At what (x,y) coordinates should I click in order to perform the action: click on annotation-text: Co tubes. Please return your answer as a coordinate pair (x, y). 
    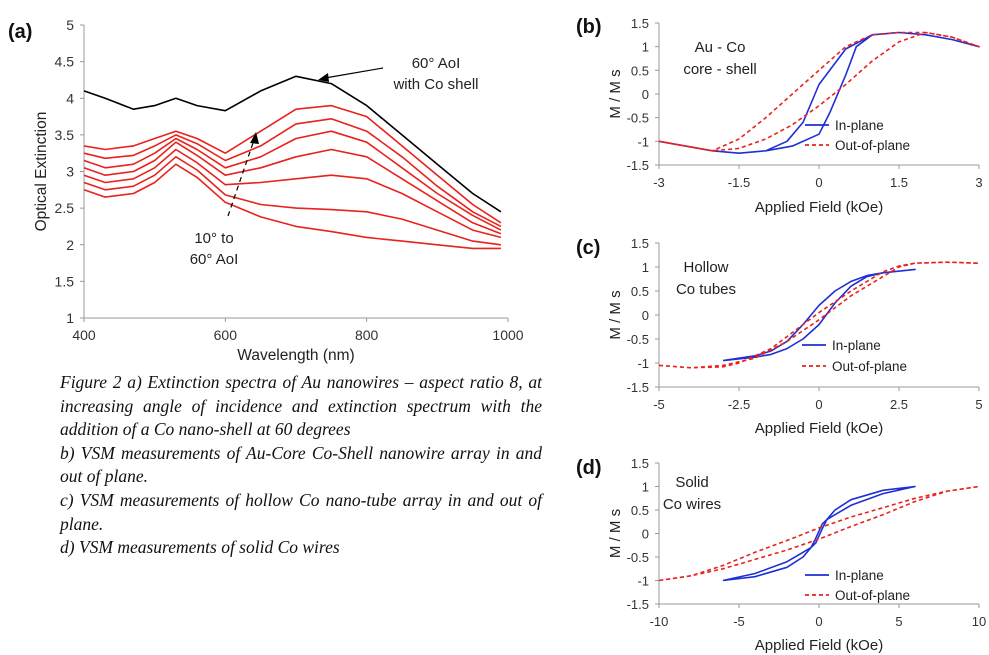
    Looking at the image, I should click on (706, 289).